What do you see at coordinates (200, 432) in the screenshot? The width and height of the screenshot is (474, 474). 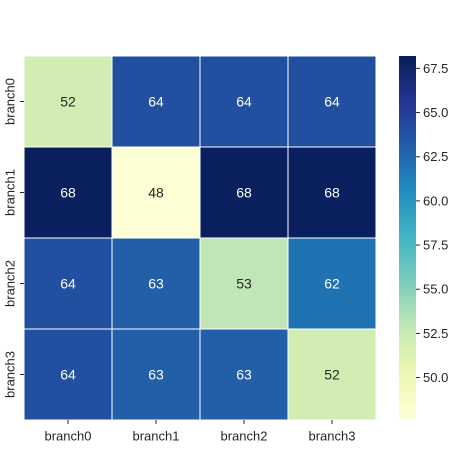 I see `x-axis: branch0 branch1 branch2 branch3` at bounding box center [200, 432].